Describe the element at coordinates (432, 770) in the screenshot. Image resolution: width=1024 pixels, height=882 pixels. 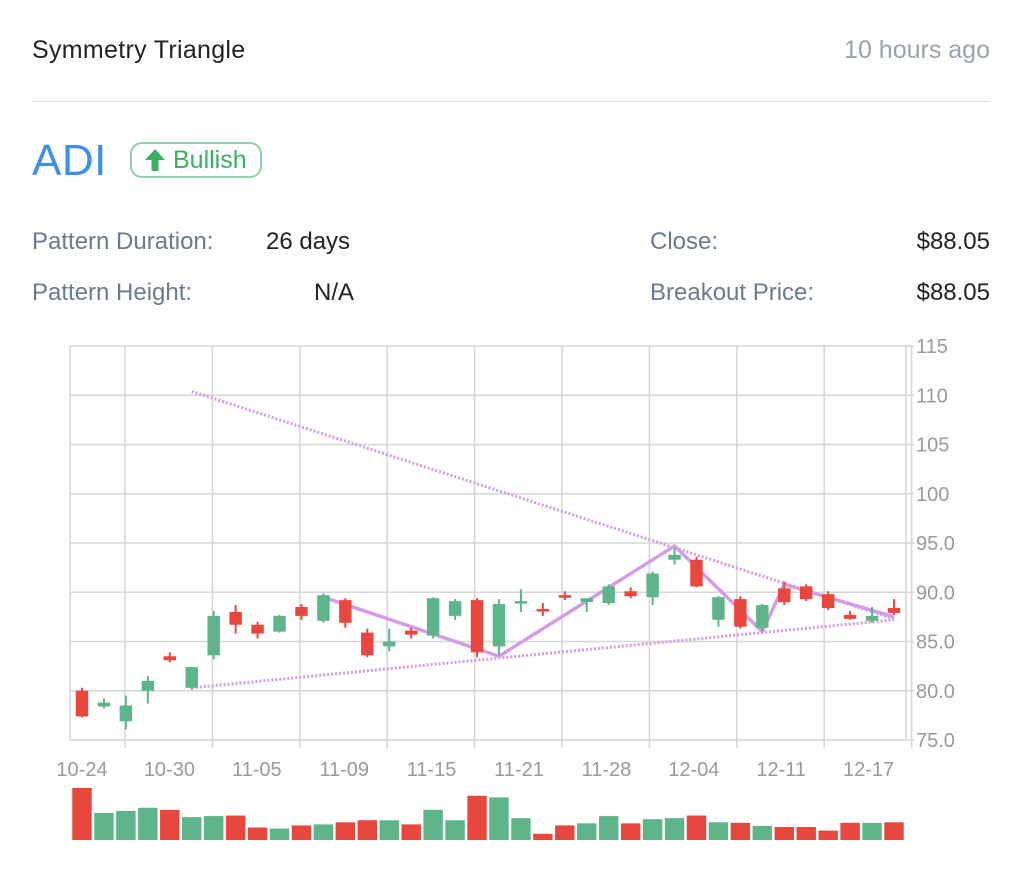
I see `x-tick-label: 11-15` at that location.